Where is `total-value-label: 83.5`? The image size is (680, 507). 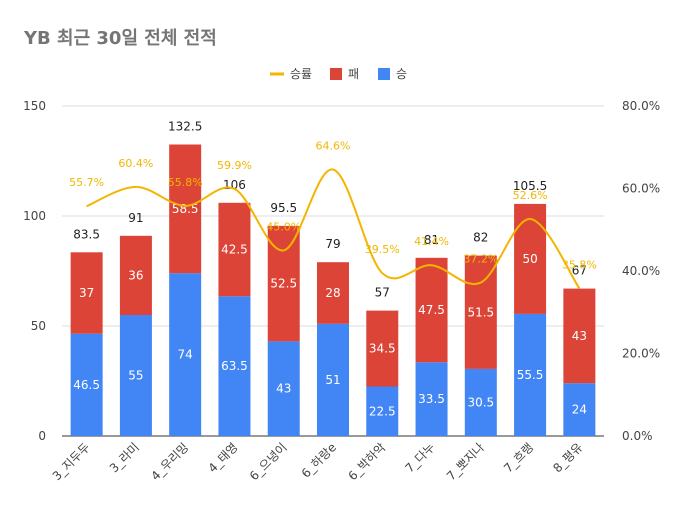
total-value-label: 83.5 is located at coordinates (86, 234).